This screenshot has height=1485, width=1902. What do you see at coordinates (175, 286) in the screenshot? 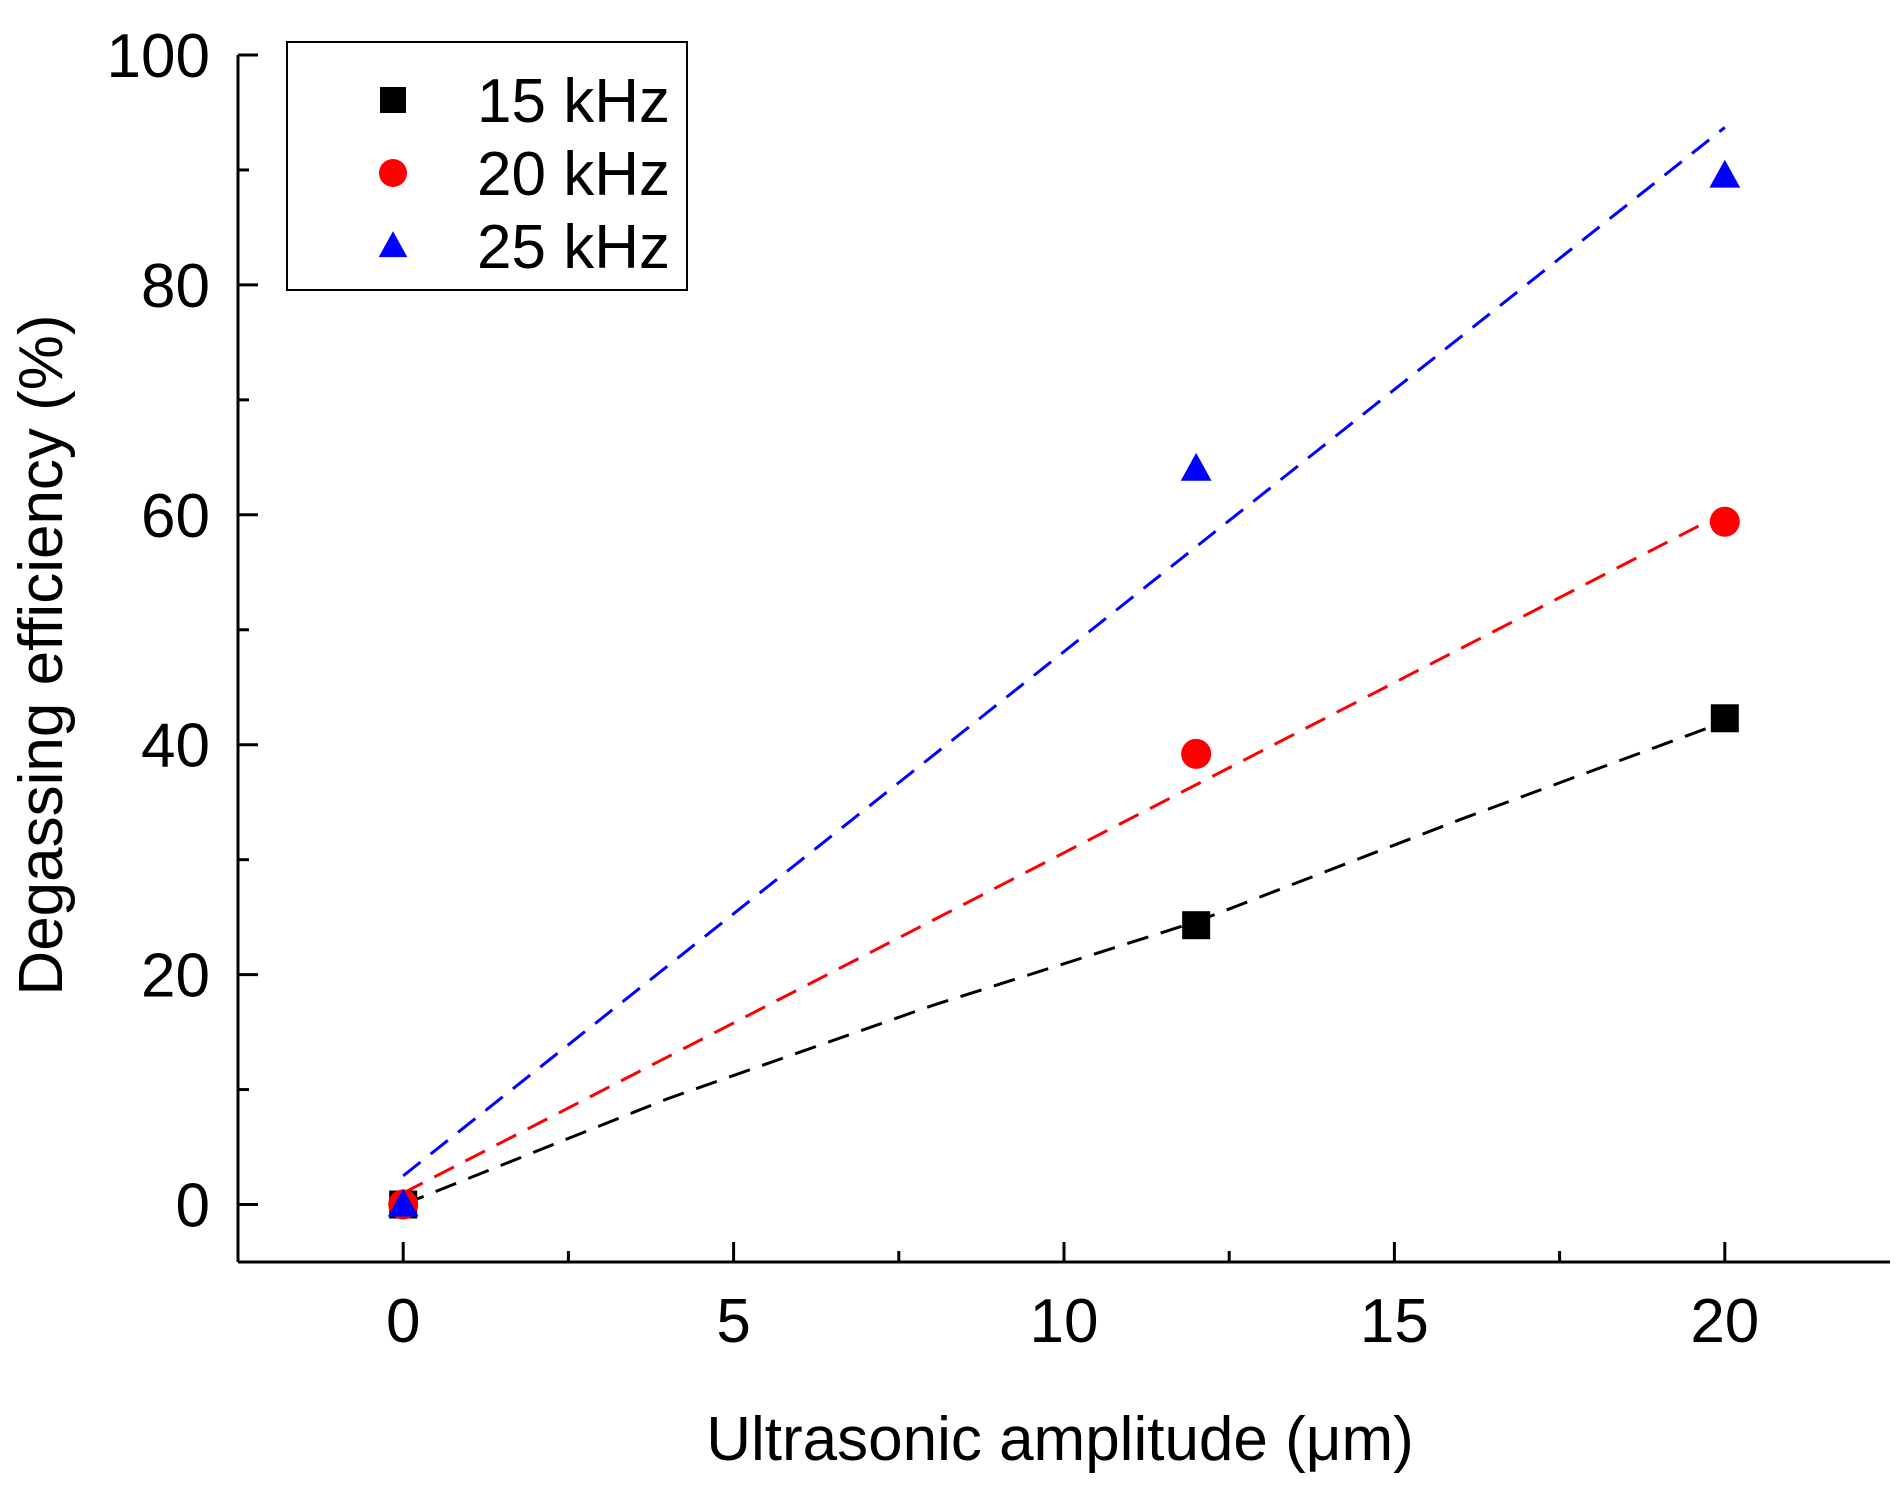
I see `y-tick-label: 80` at bounding box center [175, 286].